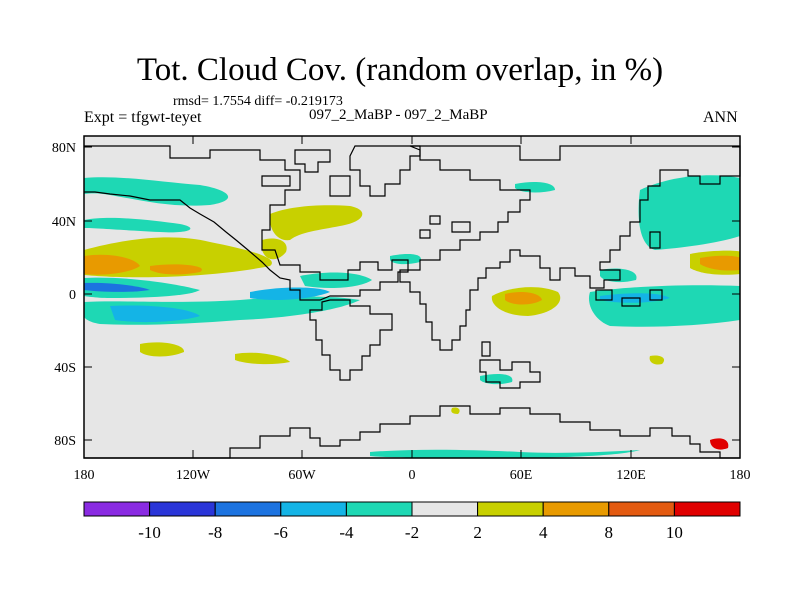  I want to click on colorbar-labels: -10 -8 -6 -4 -2 2 4 8 10, so click(410, 532).